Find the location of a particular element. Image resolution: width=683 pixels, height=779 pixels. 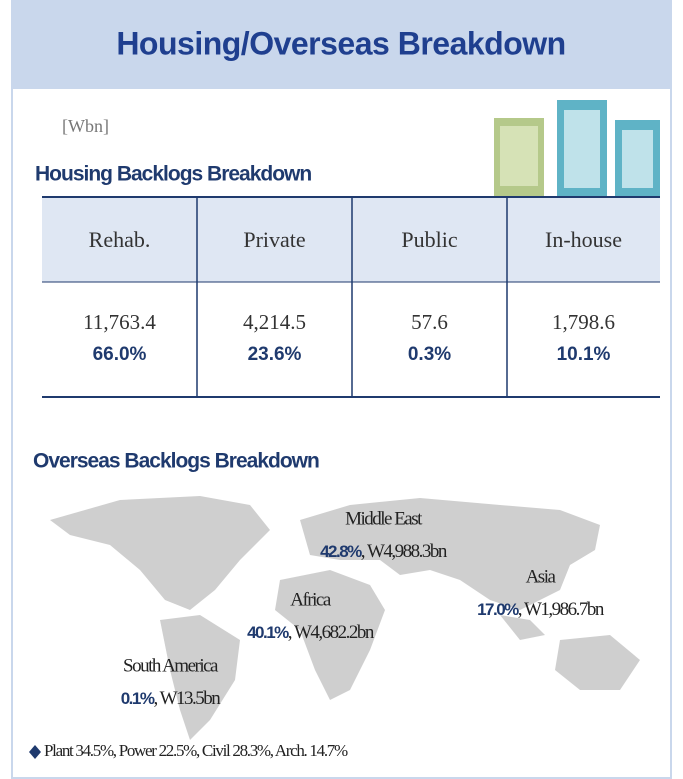

cell-share: 66.0% is located at coordinates (120, 354).